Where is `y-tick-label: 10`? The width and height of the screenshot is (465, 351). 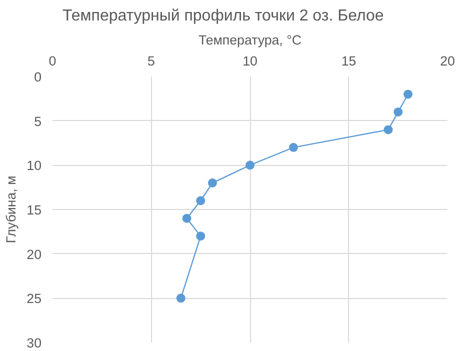
y-tick-label: 10 is located at coordinates (34, 166).